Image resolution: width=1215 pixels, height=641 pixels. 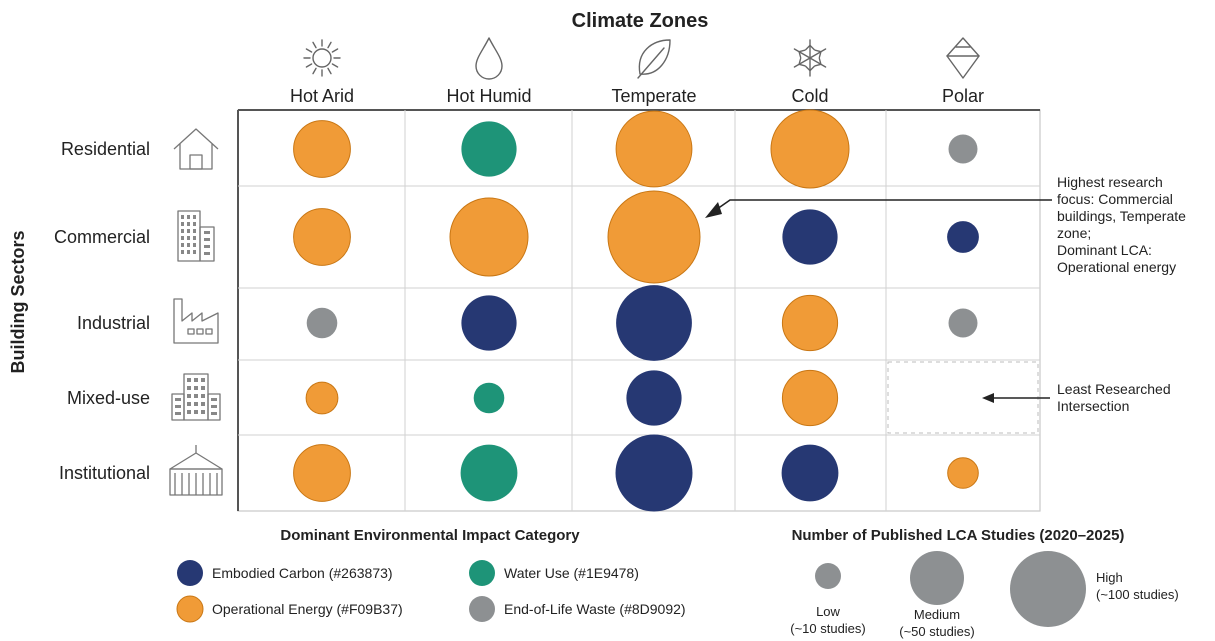 I want to click on bubble-residential-hot-arid, so click(x=322, y=149).